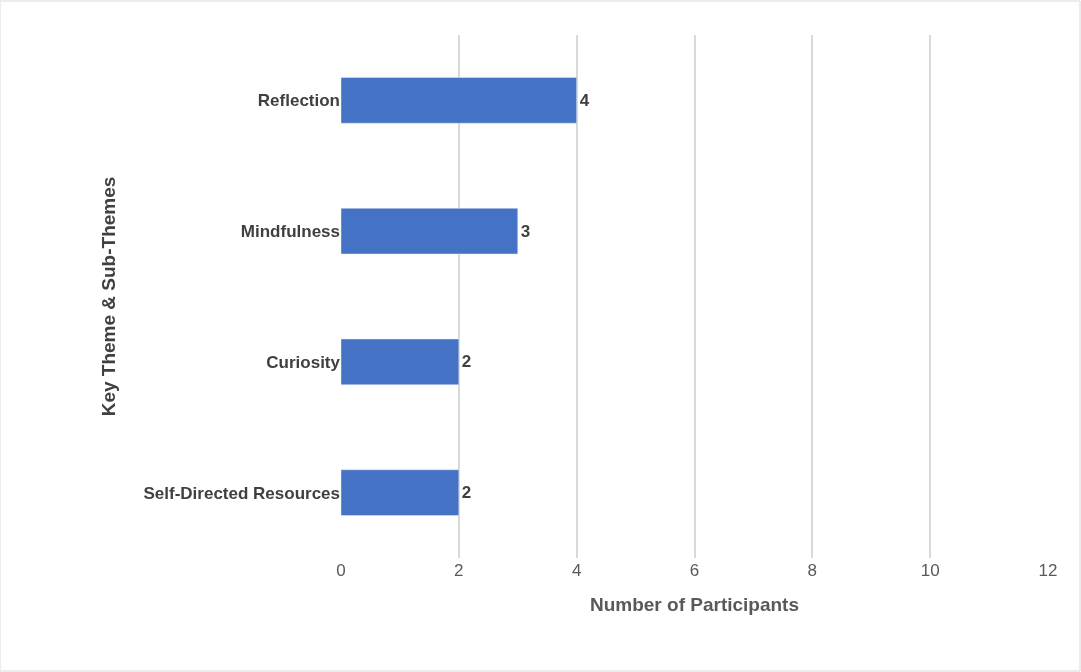 The image size is (1081, 672). Describe the element at coordinates (298, 101) in the screenshot. I see `y-tick-label: Reflection` at that location.